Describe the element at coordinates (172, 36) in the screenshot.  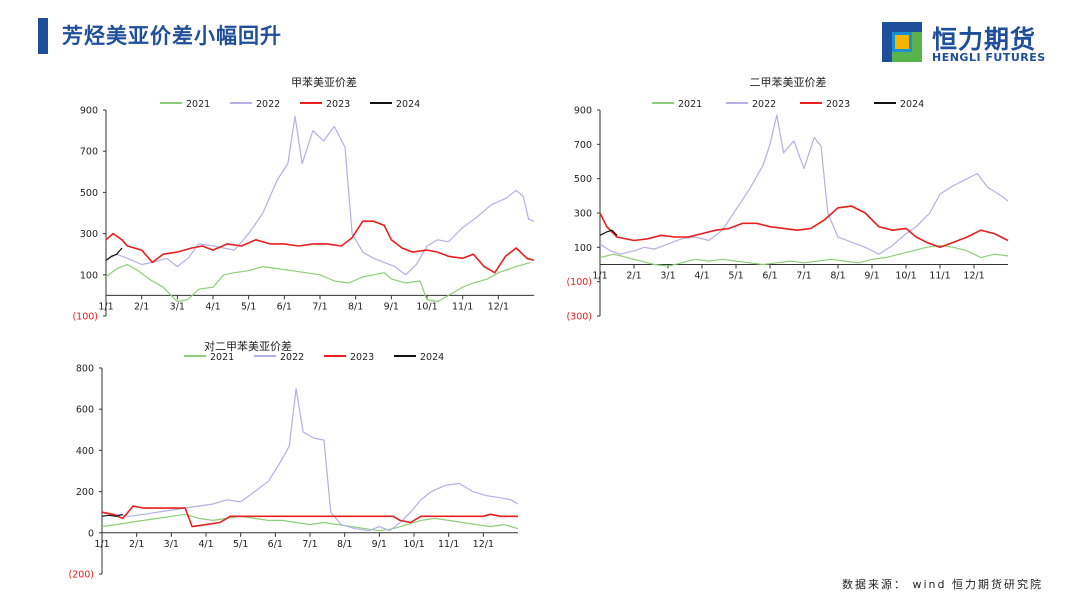
I see `slide-title: 芳烃美亚价差小幅回升` at that location.